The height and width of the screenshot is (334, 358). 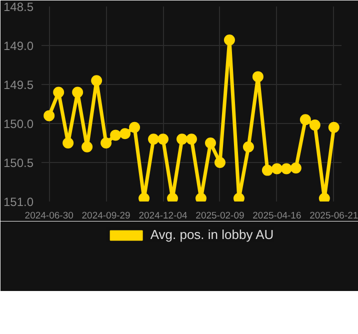 I want to click on y-tick-label: 151.0, so click(x=18, y=202).